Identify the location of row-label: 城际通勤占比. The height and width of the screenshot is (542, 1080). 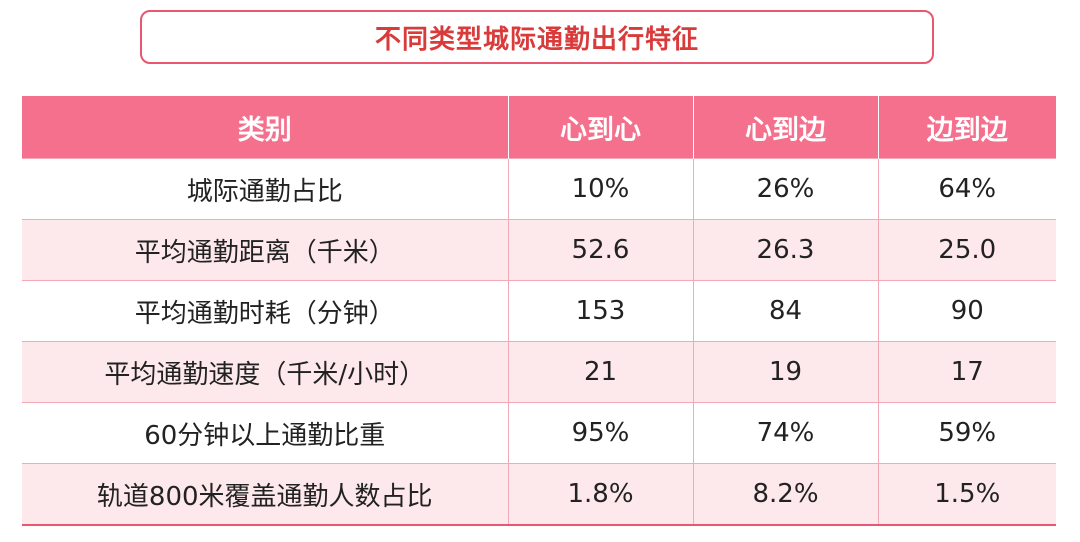
(265, 189).